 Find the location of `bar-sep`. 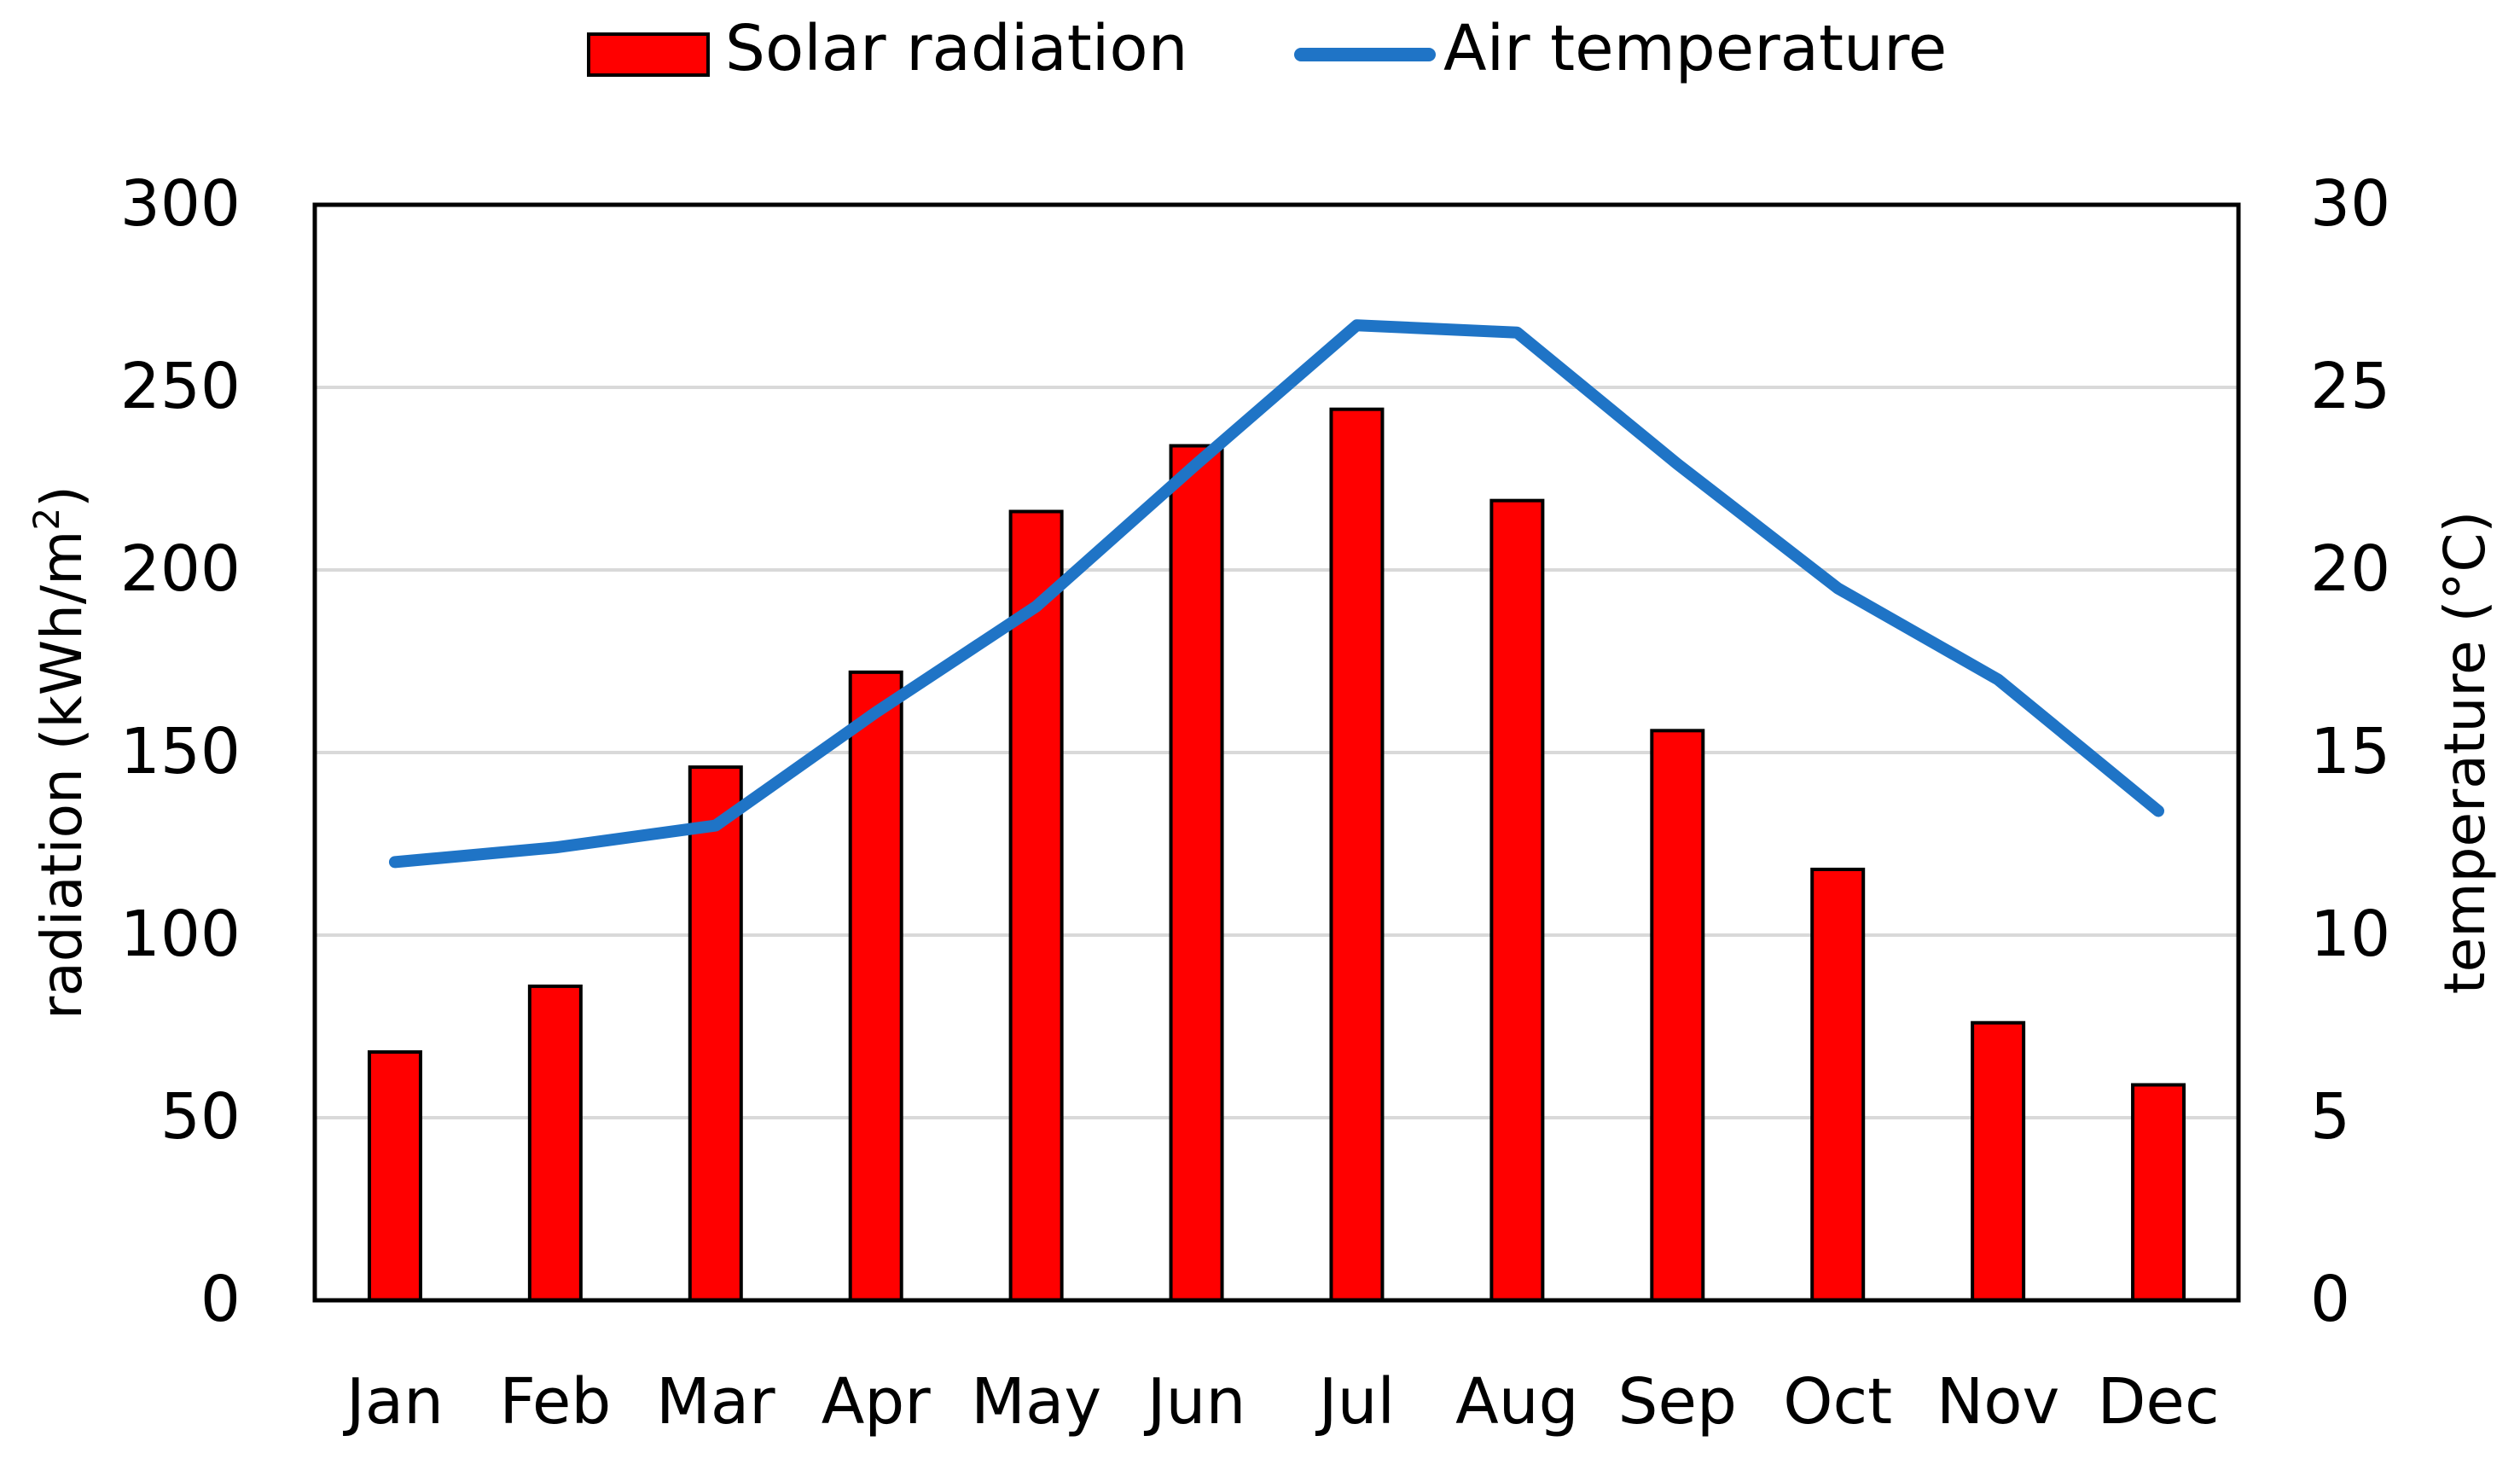

bar-sep is located at coordinates (1678, 1015).